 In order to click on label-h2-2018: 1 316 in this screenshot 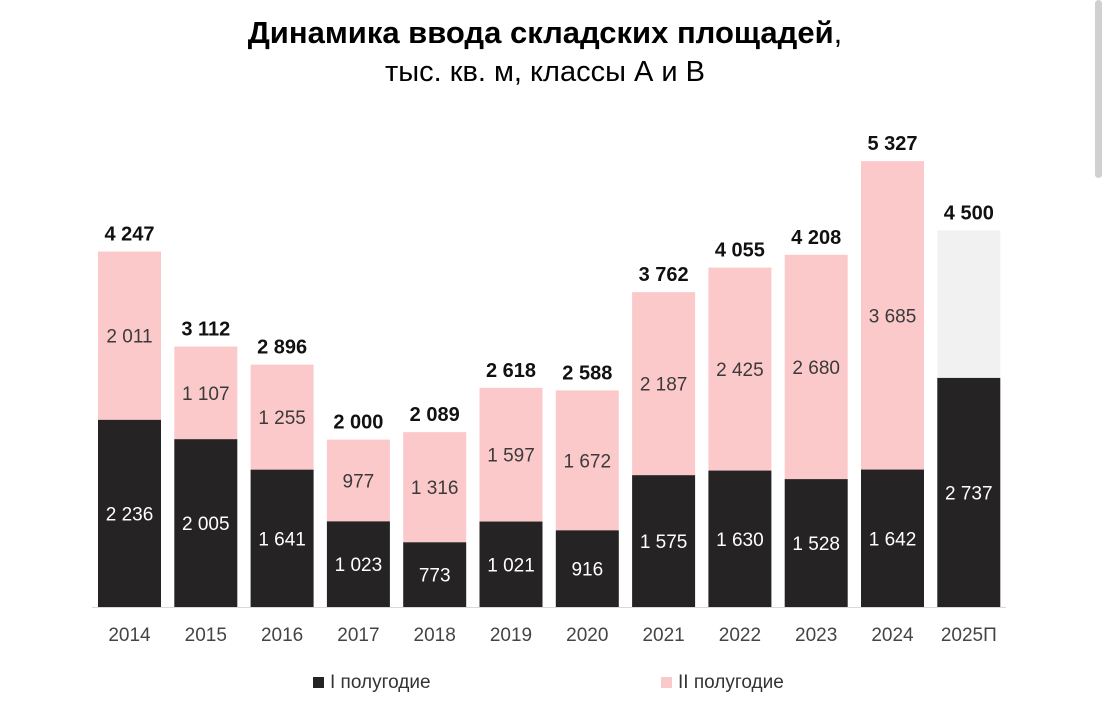, I will do `click(435, 488)`.